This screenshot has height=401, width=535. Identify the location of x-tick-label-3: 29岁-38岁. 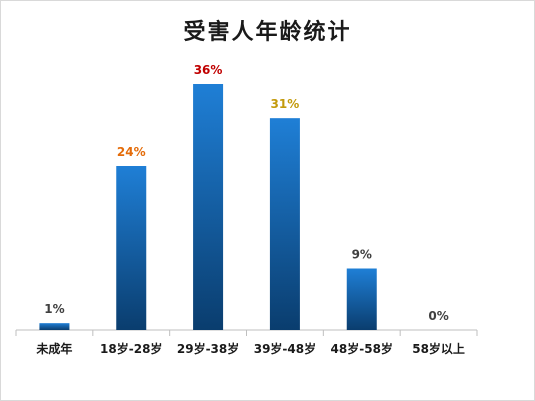
(208, 348).